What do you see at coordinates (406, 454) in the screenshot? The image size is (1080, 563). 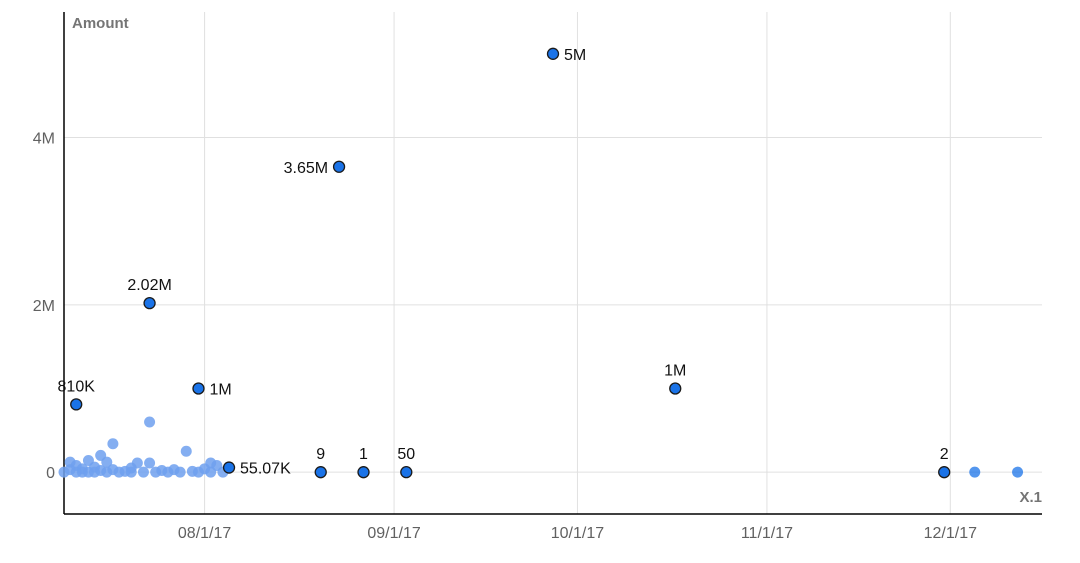 I see `data-label: 50` at bounding box center [406, 454].